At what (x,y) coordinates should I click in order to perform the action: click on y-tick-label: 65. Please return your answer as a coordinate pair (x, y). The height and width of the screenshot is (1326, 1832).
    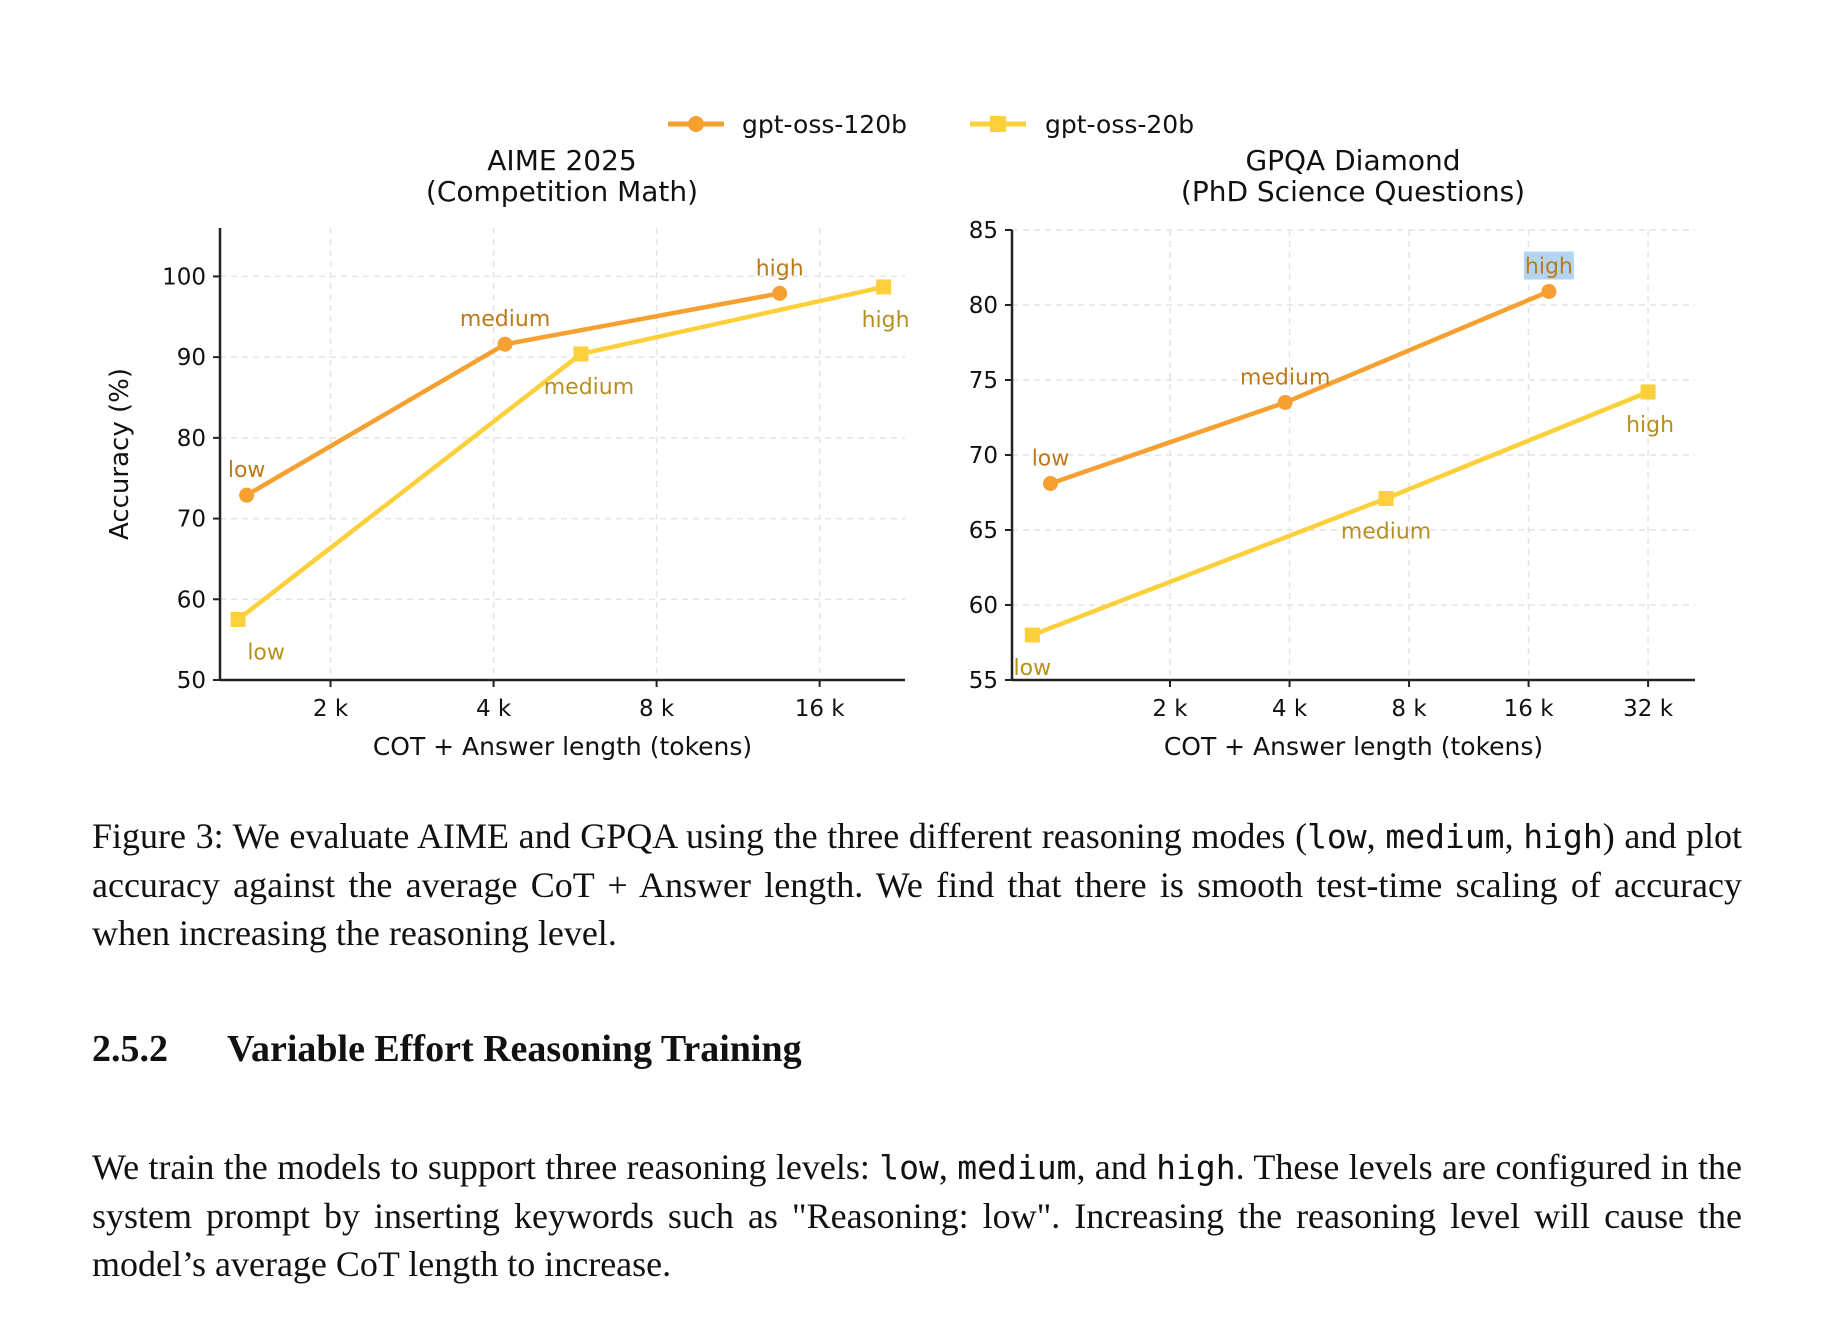
    Looking at the image, I should click on (983, 531).